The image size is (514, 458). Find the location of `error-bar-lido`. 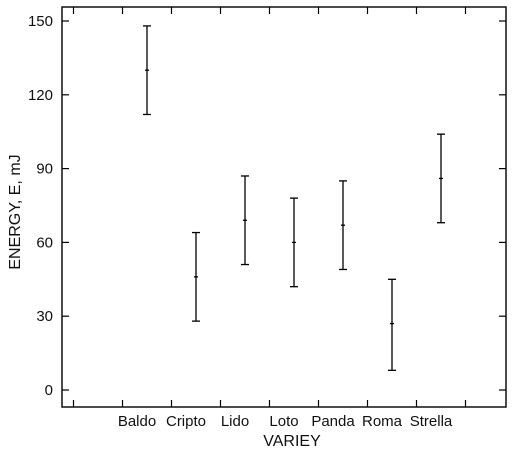

error-bar-lido is located at coordinates (245, 220).